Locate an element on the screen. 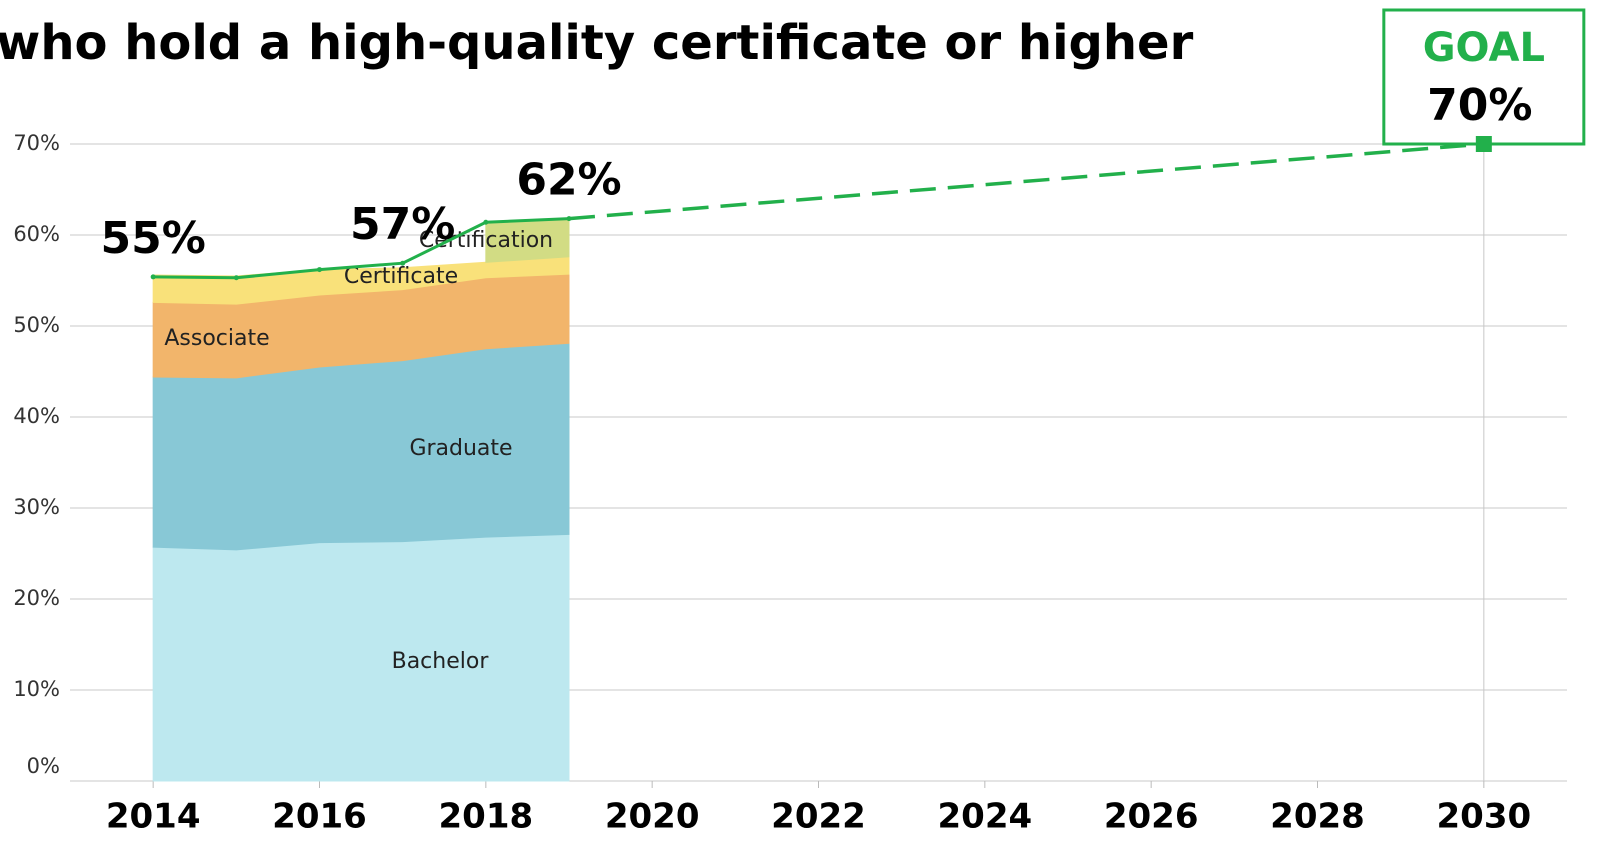 The width and height of the screenshot is (1622, 862). y-tick-label: 50% is located at coordinates (36, 325).